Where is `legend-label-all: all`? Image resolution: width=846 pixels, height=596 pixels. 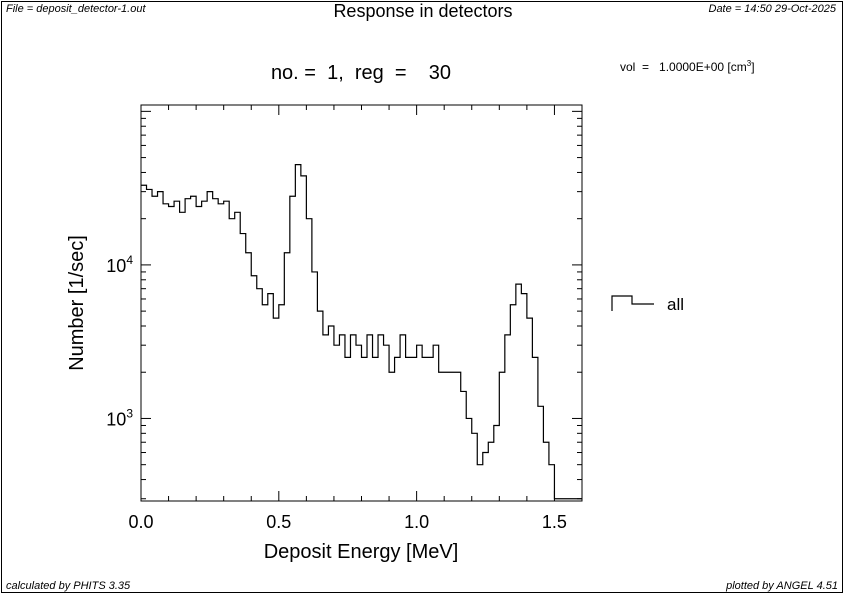 legend-label-all: all is located at coordinates (675, 304).